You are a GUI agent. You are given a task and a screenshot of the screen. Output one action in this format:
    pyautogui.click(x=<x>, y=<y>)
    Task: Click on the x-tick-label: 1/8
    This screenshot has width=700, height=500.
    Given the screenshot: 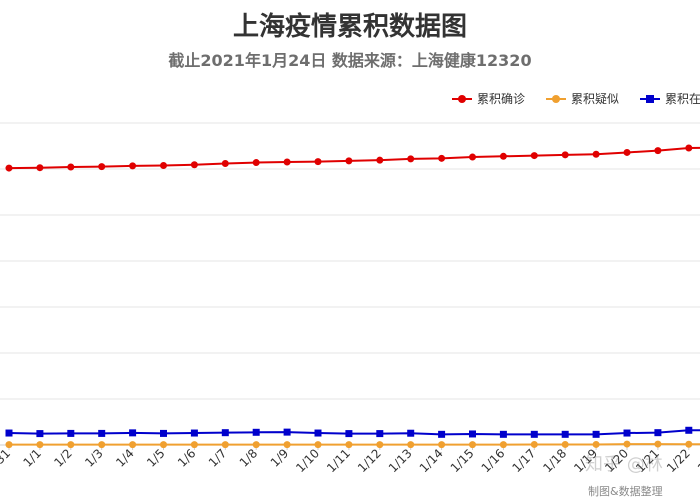 What is the action you would take?
    pyautogui.click(x=249, y=458)
    